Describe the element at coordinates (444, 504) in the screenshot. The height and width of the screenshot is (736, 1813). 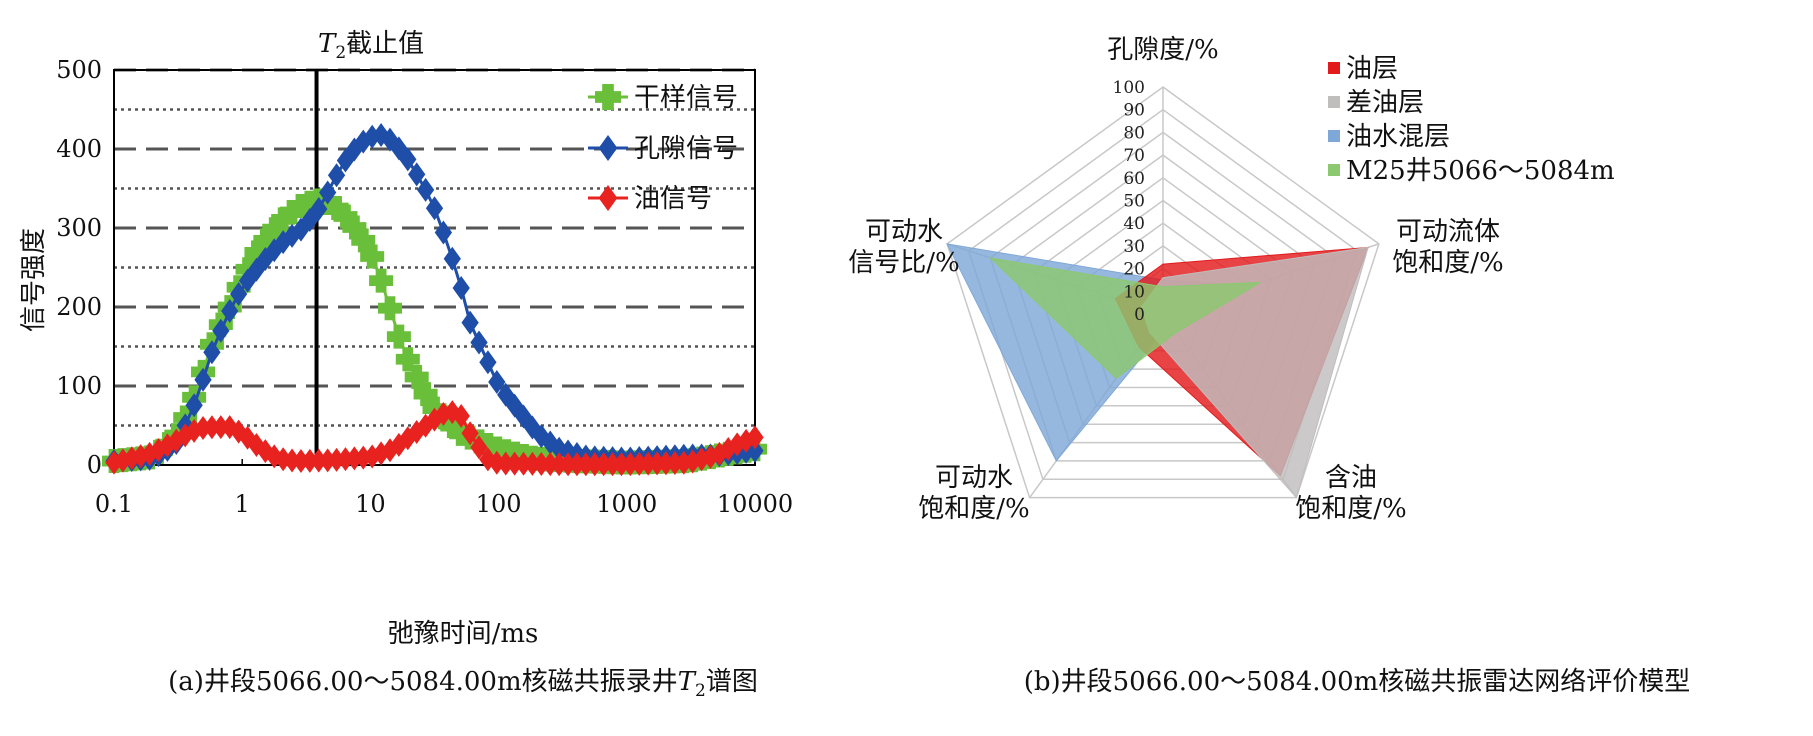
I see `a-x-tick-labels: 0.1 1 10 100 1000 10000` at that location.